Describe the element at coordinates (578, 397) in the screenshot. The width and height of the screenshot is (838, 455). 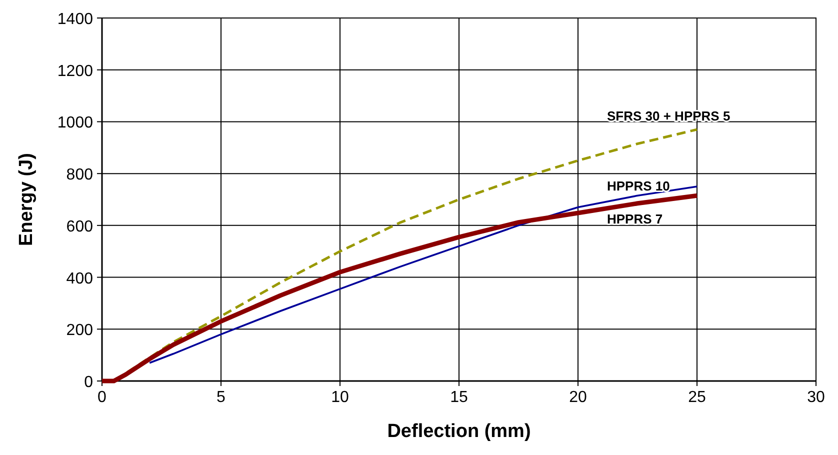
I see `x-tick-label: 20` at that location.